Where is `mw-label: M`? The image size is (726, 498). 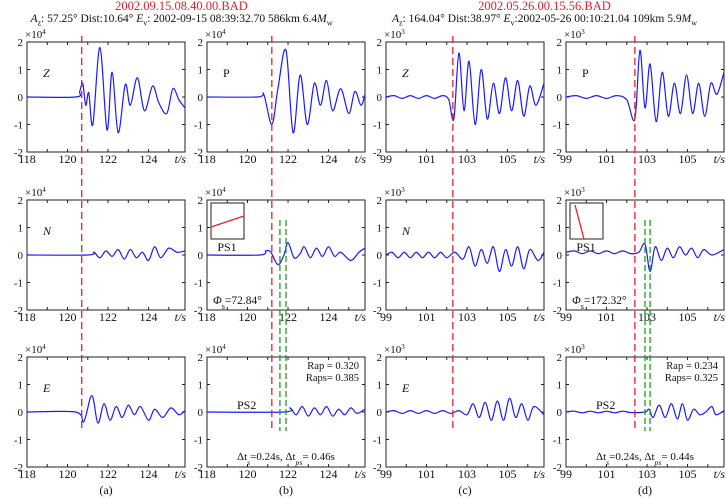 mw-label: M is located at coordinates (322, 19).